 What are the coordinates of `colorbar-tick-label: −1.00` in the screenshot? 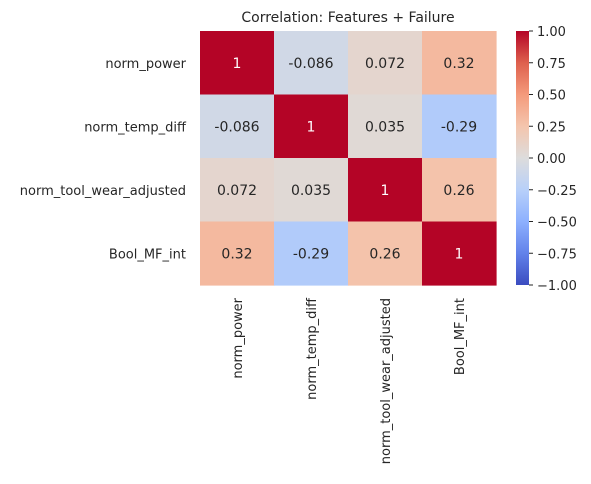 It's located at (557, 286).